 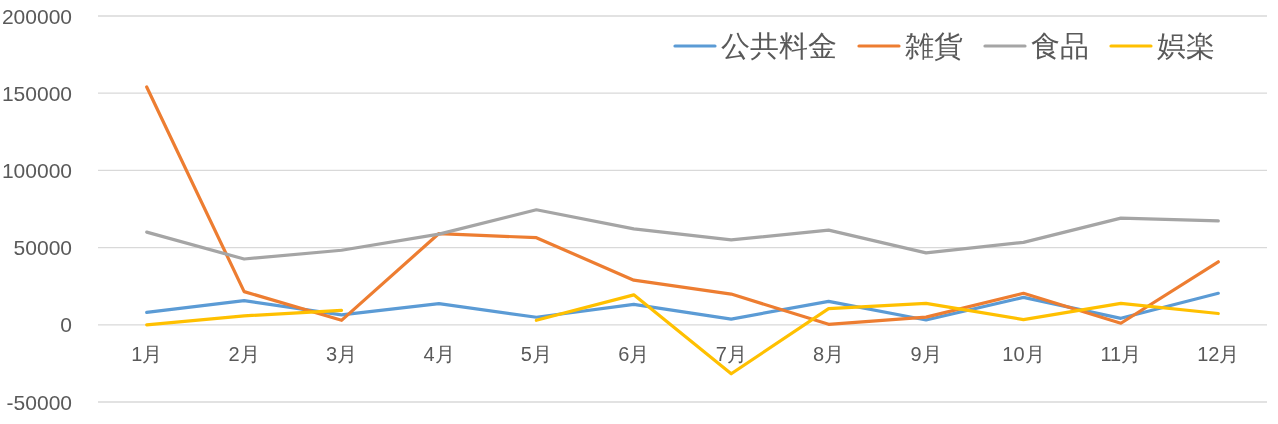 I want to click on legend-label: 公共料金, so click(x=779, y=46).